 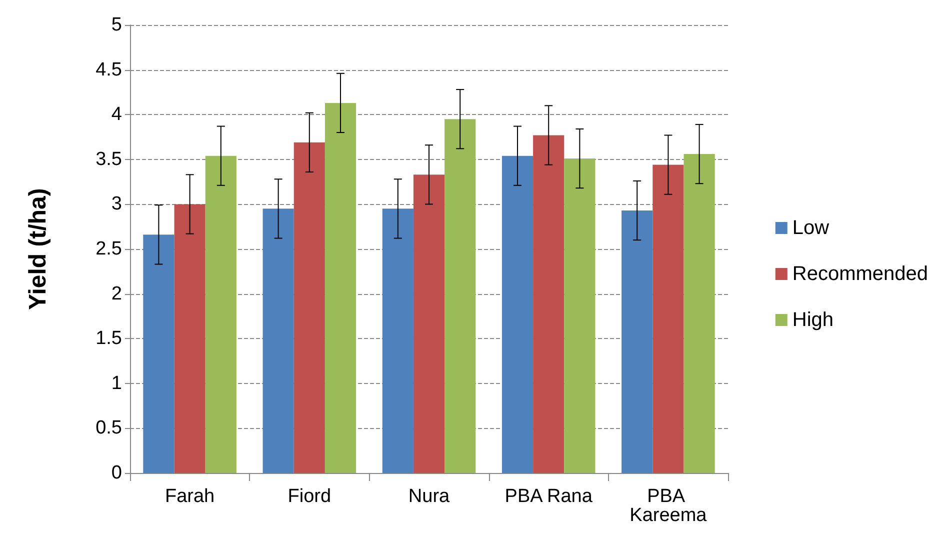 What do you see at coordinates (109, 69) in the screenshot?
I see `y-tick-label: 4.5` at bounding box center [109, 69].